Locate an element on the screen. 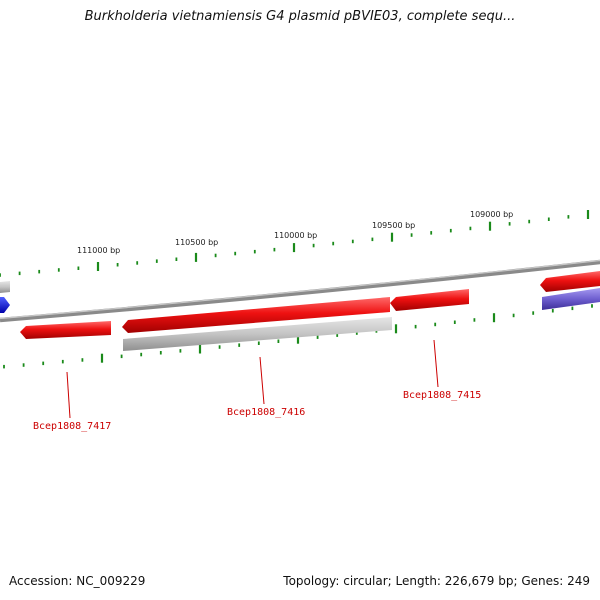  backbone-highlight is located at coordinates (300, 289).